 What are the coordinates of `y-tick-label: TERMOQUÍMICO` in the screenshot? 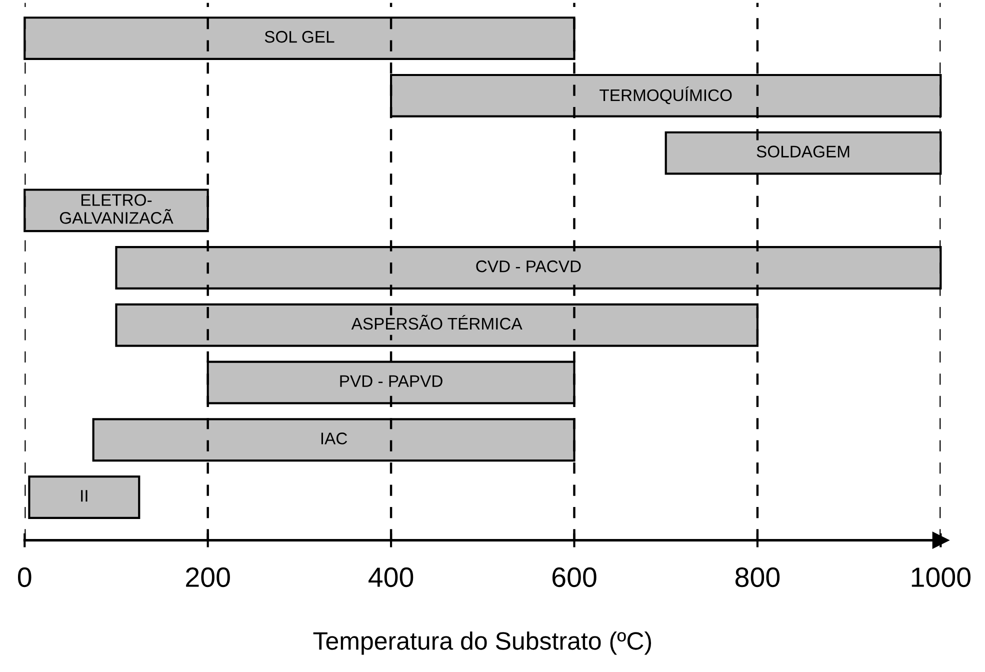 It's located at (666, 95).